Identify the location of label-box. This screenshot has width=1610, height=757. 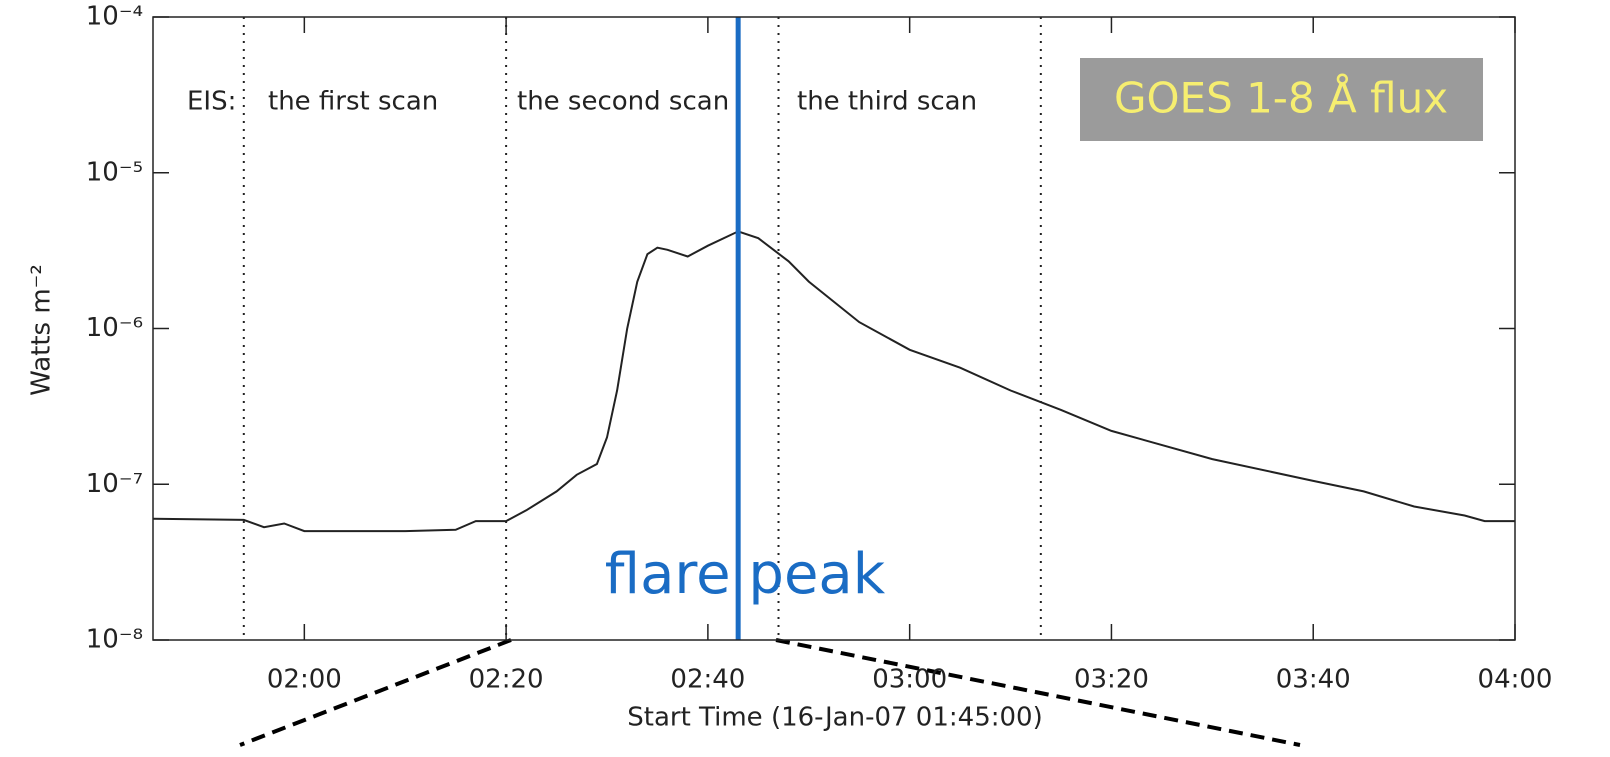
(1281, 99).